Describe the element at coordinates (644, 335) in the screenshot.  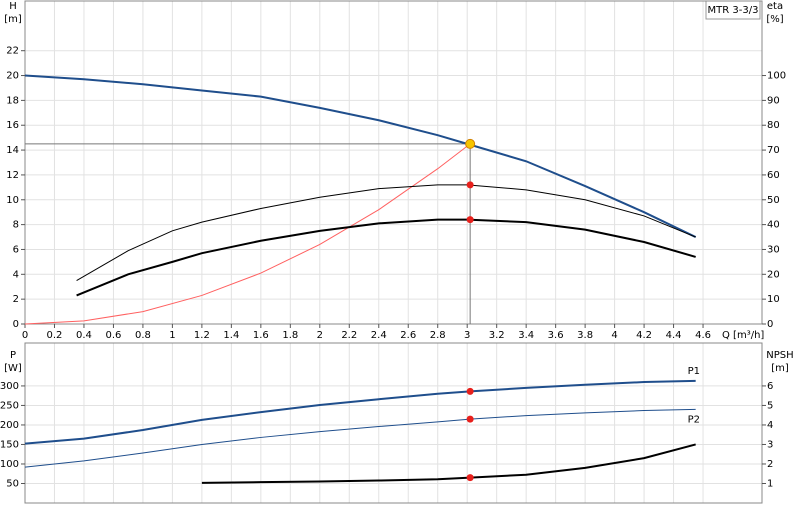
I see `x-tick-label: 4.2` at that location.